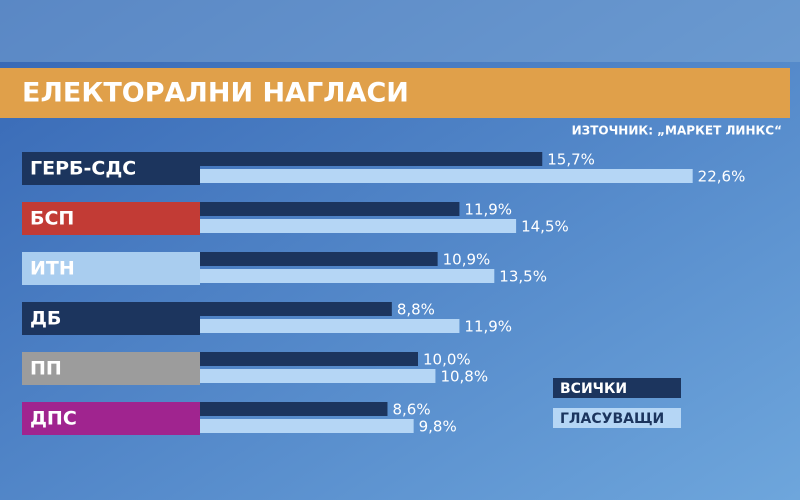  I want to click on category-label: ДБ, so click(45, 319).